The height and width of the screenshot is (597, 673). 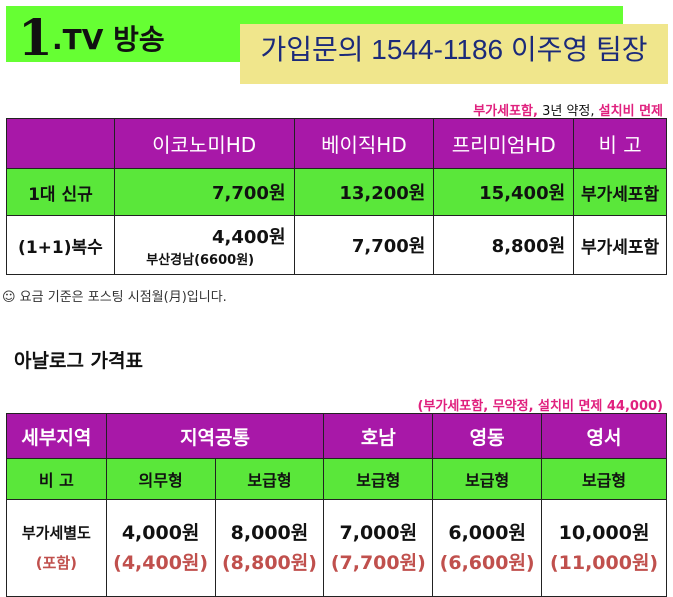 I want to click on row-label: 부가세별도 (포함), so click(x=56, y=548).